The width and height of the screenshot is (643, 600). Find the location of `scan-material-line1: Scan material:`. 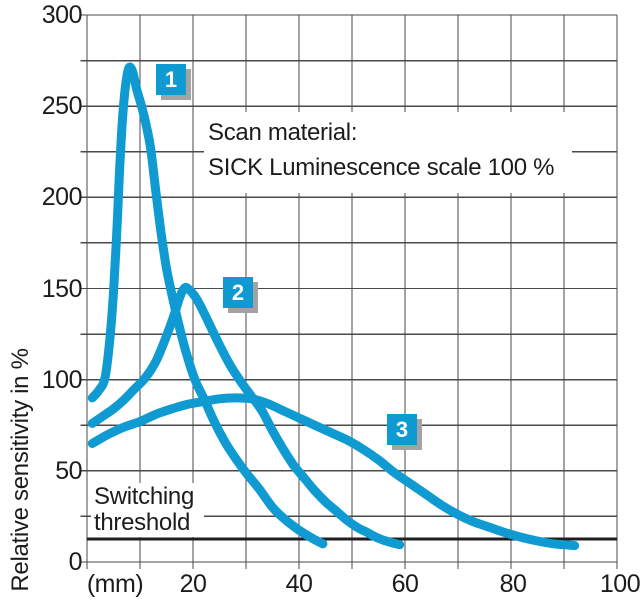

scan-material-line1: Scan material: is located at coordinates (283, 132).